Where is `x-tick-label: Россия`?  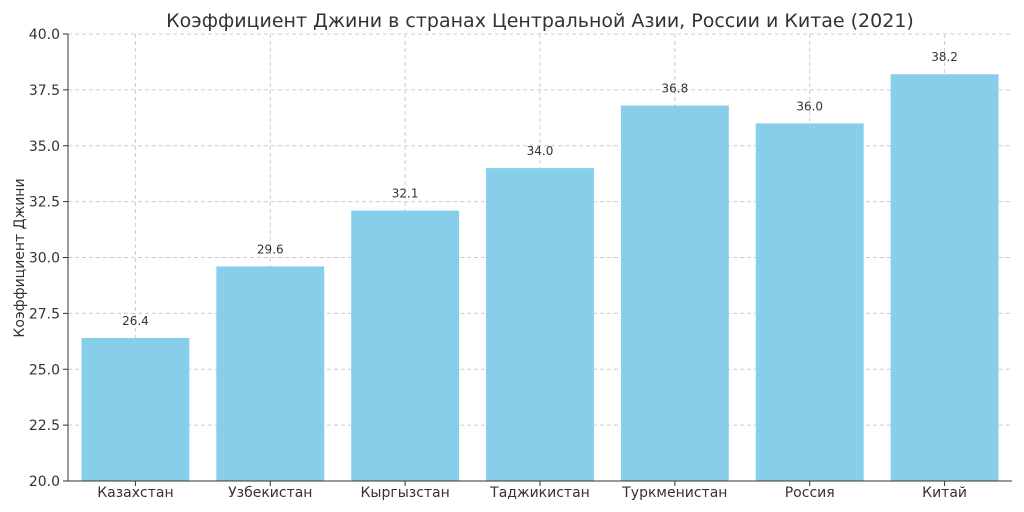 x-tick-label: Россия is located at coordinates (810, 493).